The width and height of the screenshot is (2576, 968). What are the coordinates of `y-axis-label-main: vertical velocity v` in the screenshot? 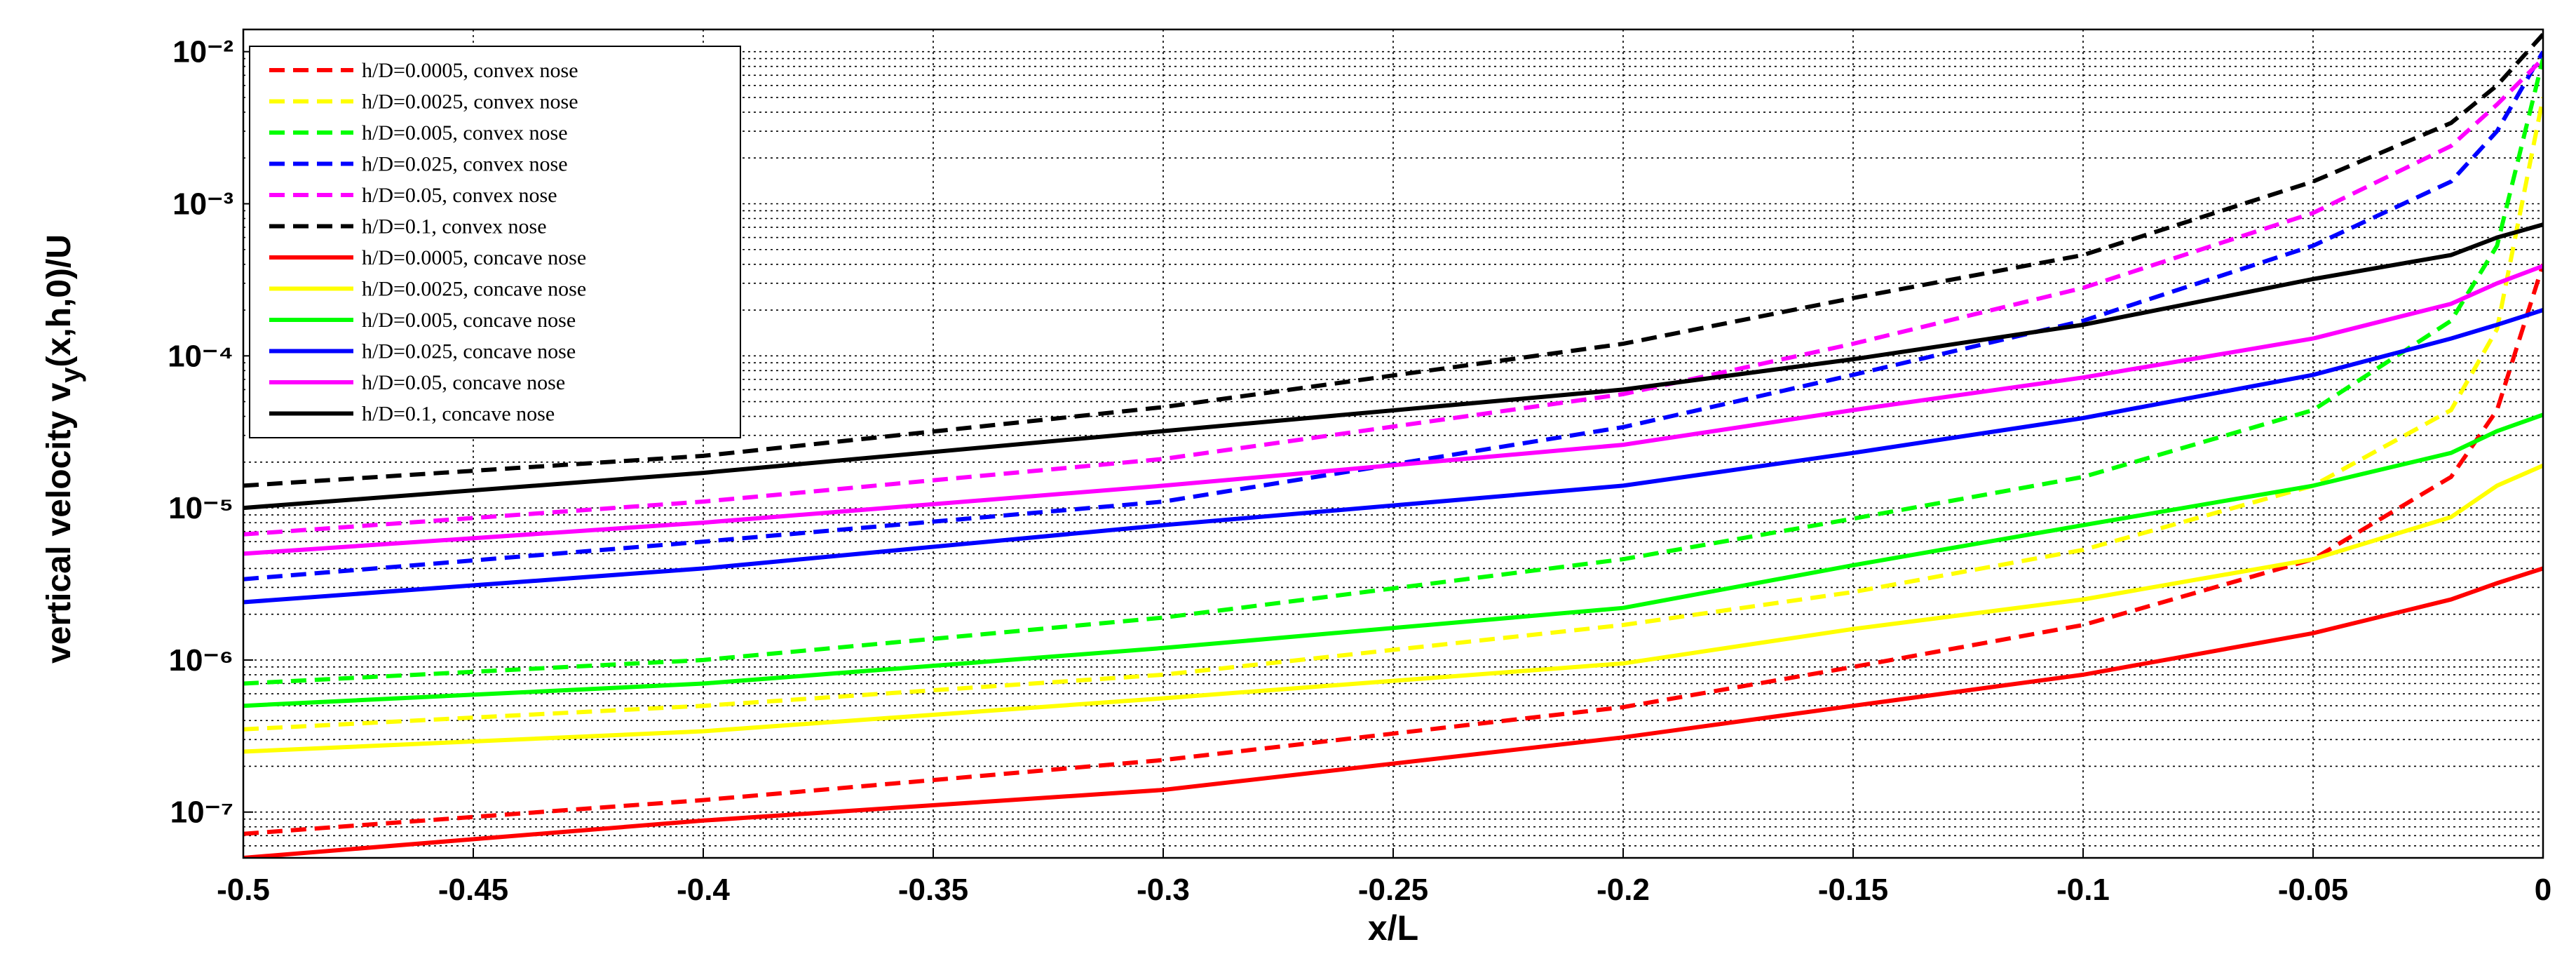 It's located at (59, 523).